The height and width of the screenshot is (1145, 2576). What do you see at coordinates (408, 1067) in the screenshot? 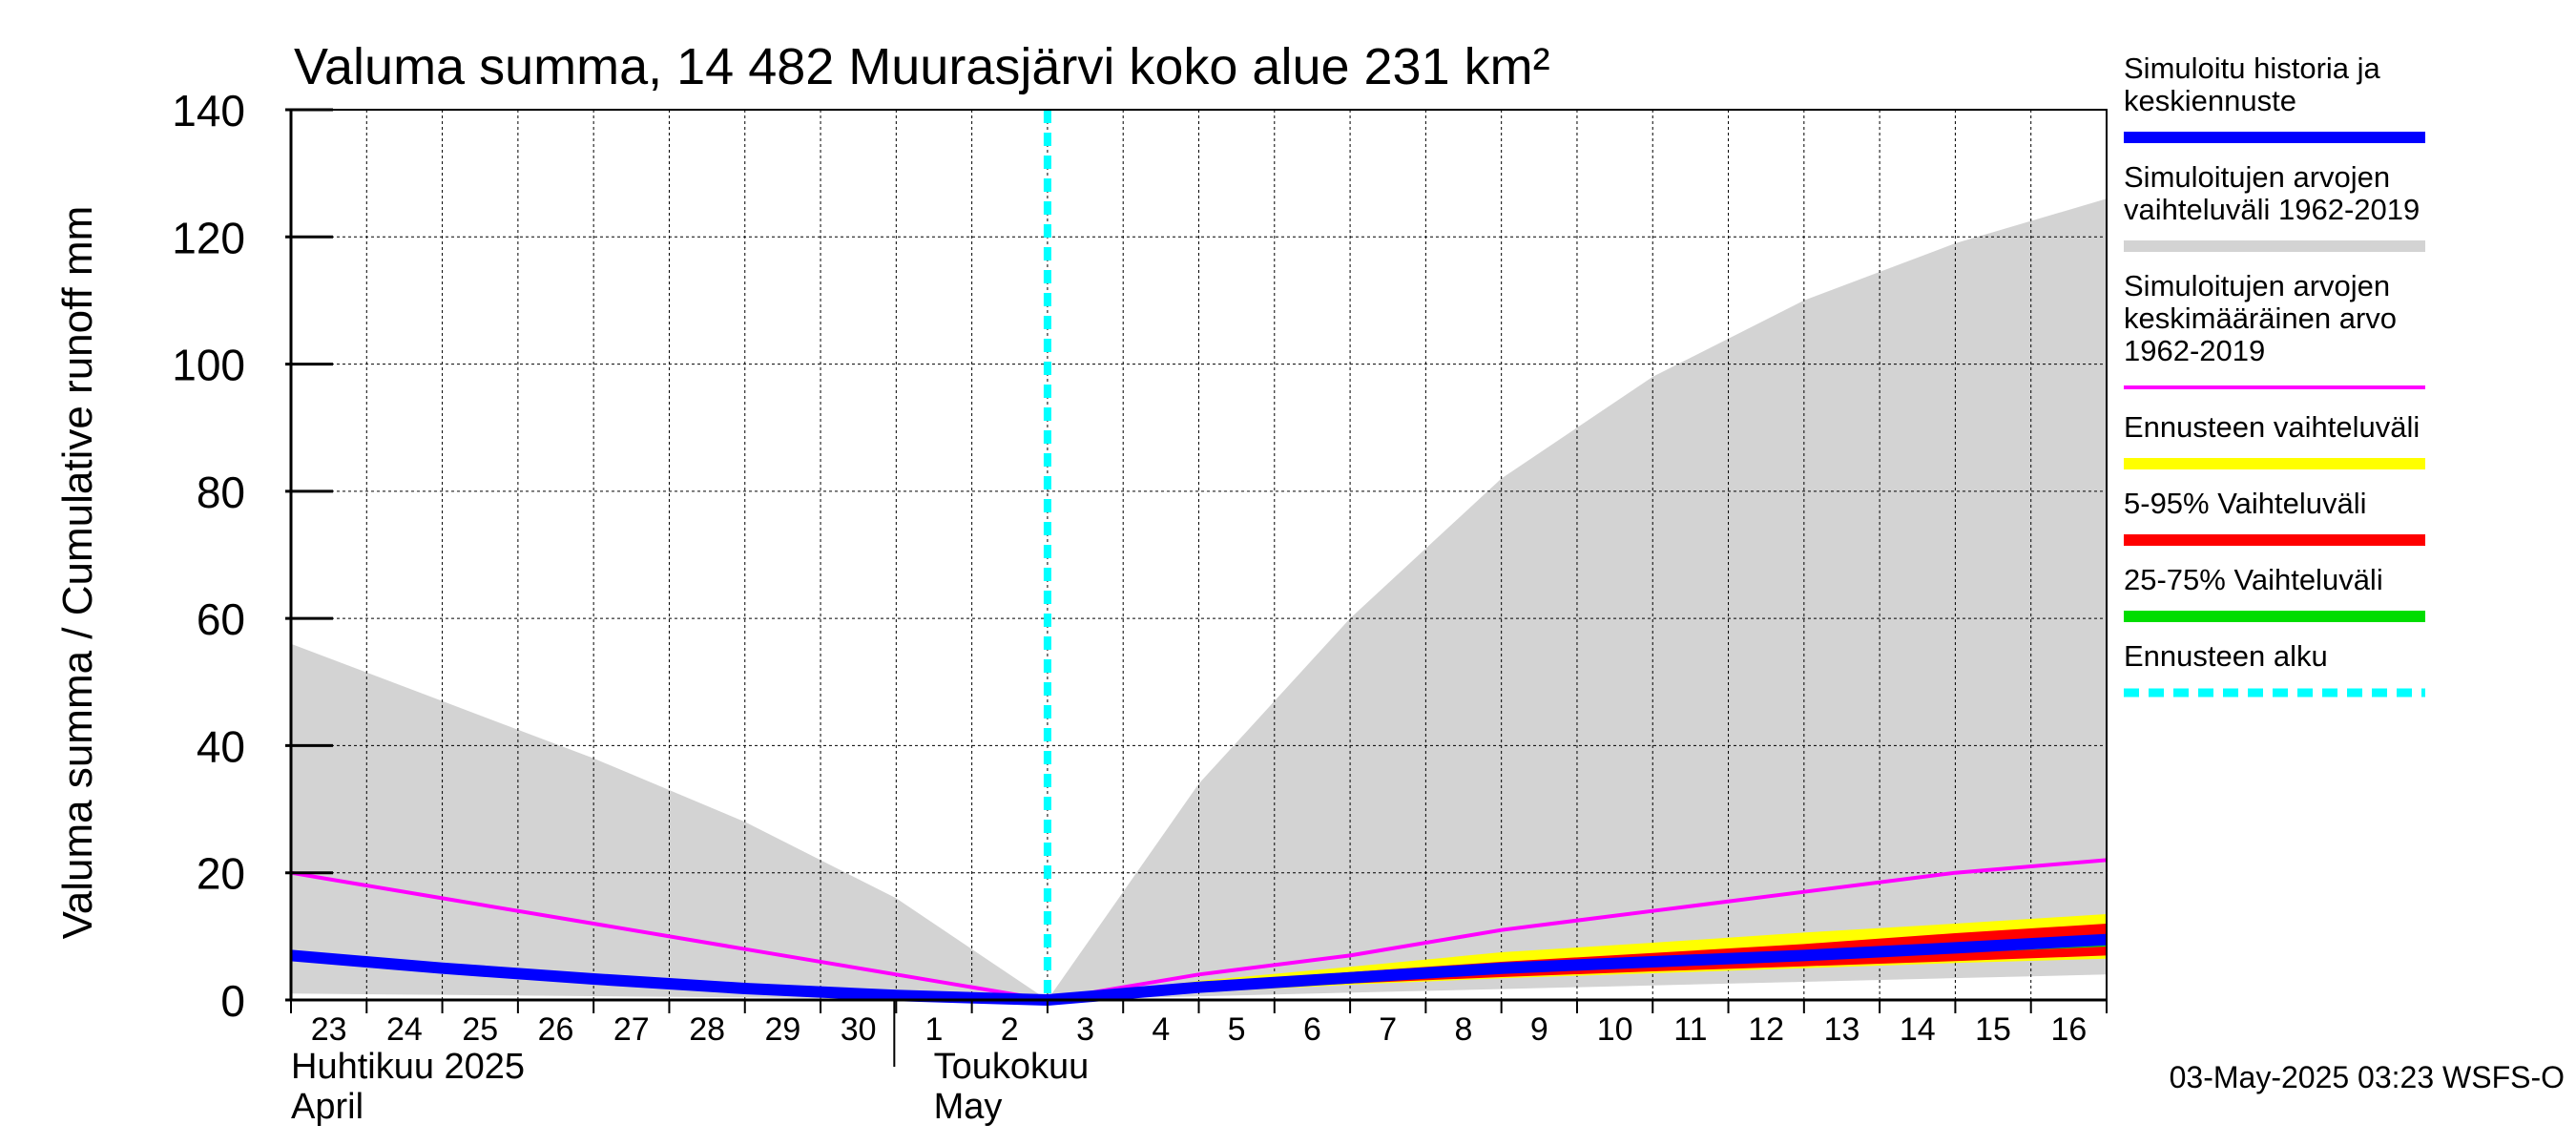
I see `month-label-fi-april: Huhtikuu 2025` at bounding box center [408, 1067].